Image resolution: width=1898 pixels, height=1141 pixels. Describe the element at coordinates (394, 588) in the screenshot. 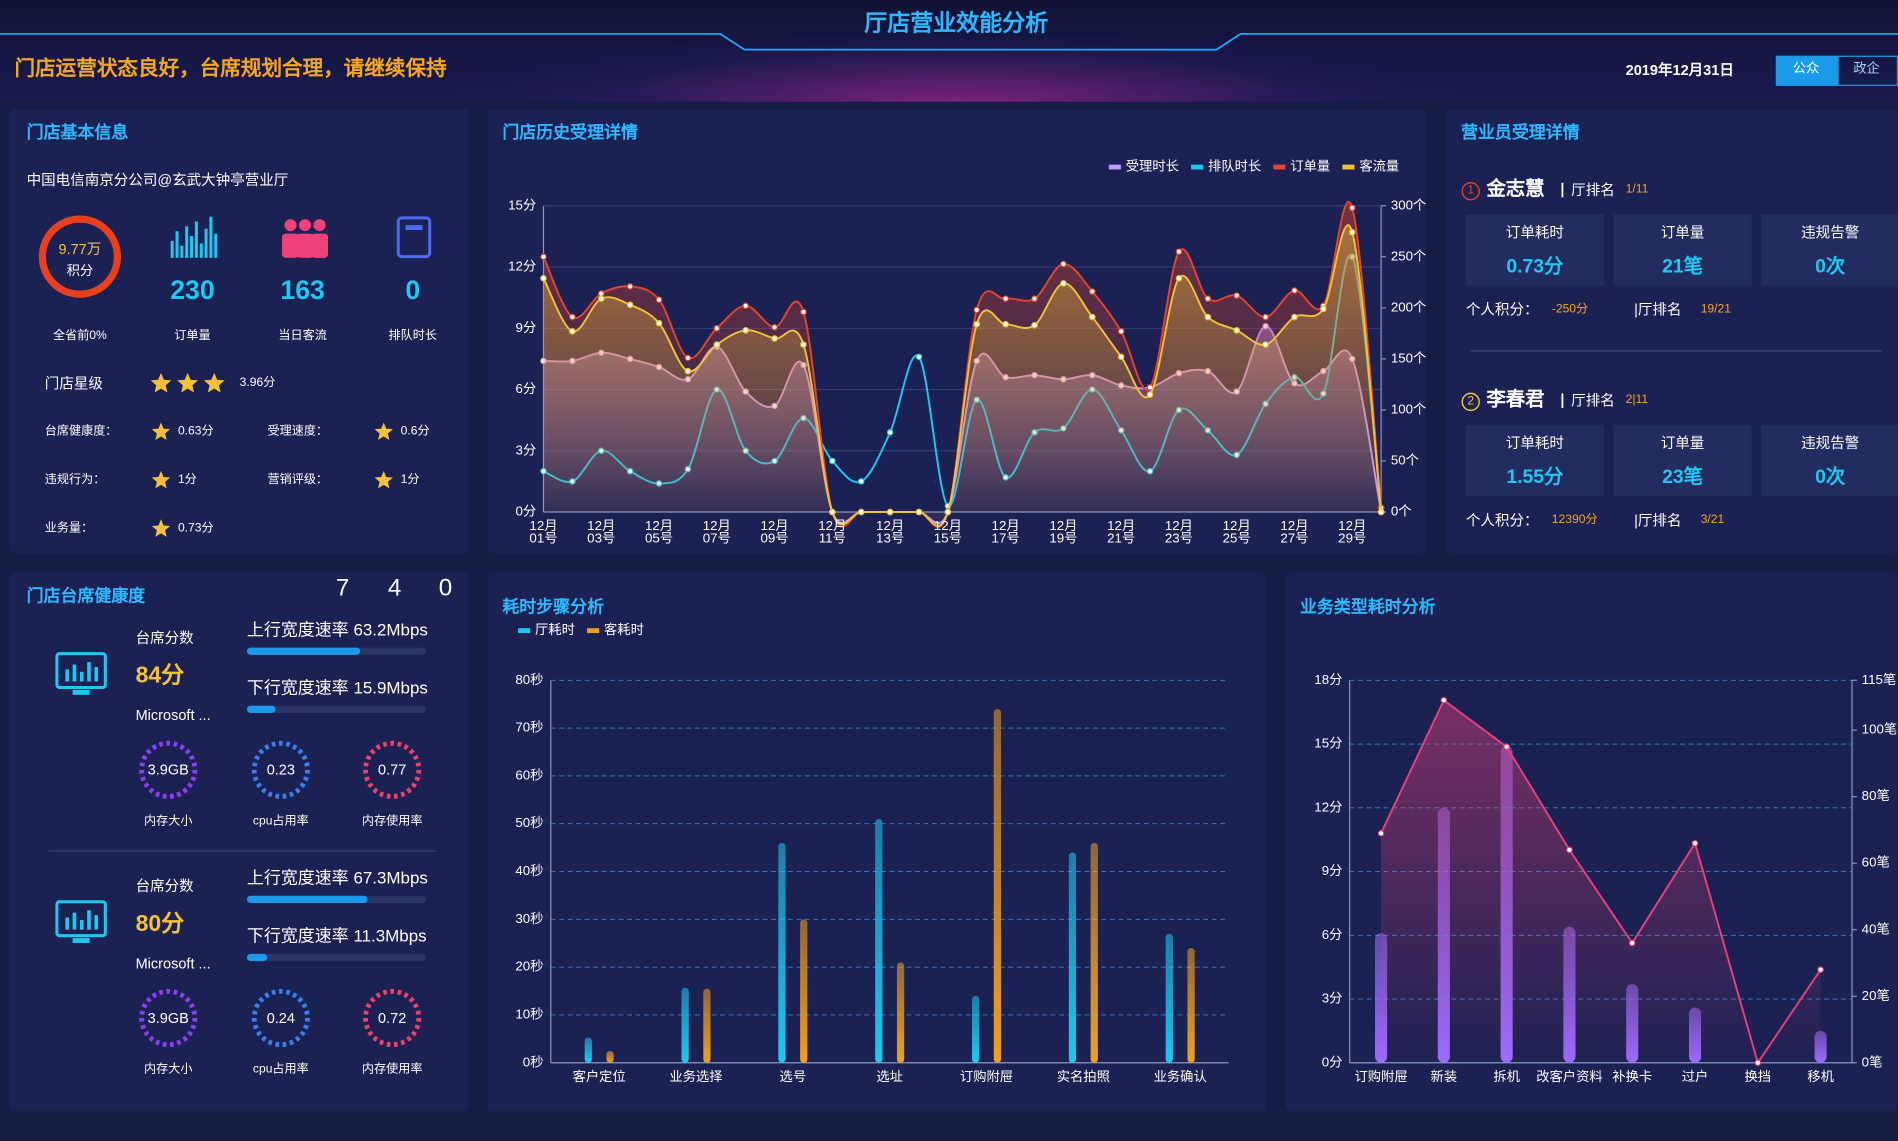

I see `digit: 4` at that location.